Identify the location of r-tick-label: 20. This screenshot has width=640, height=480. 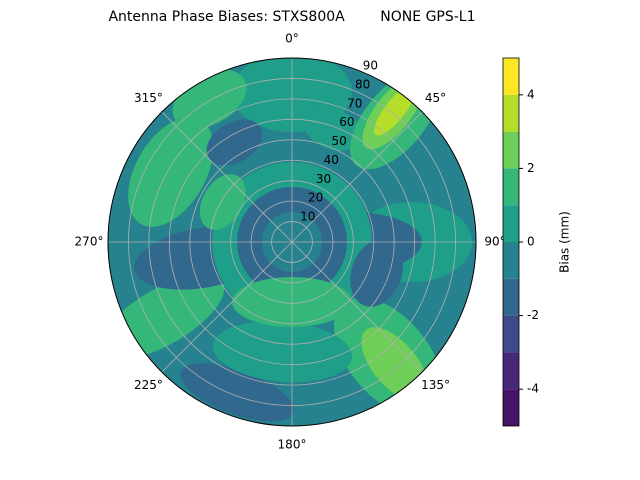
(315, 198).